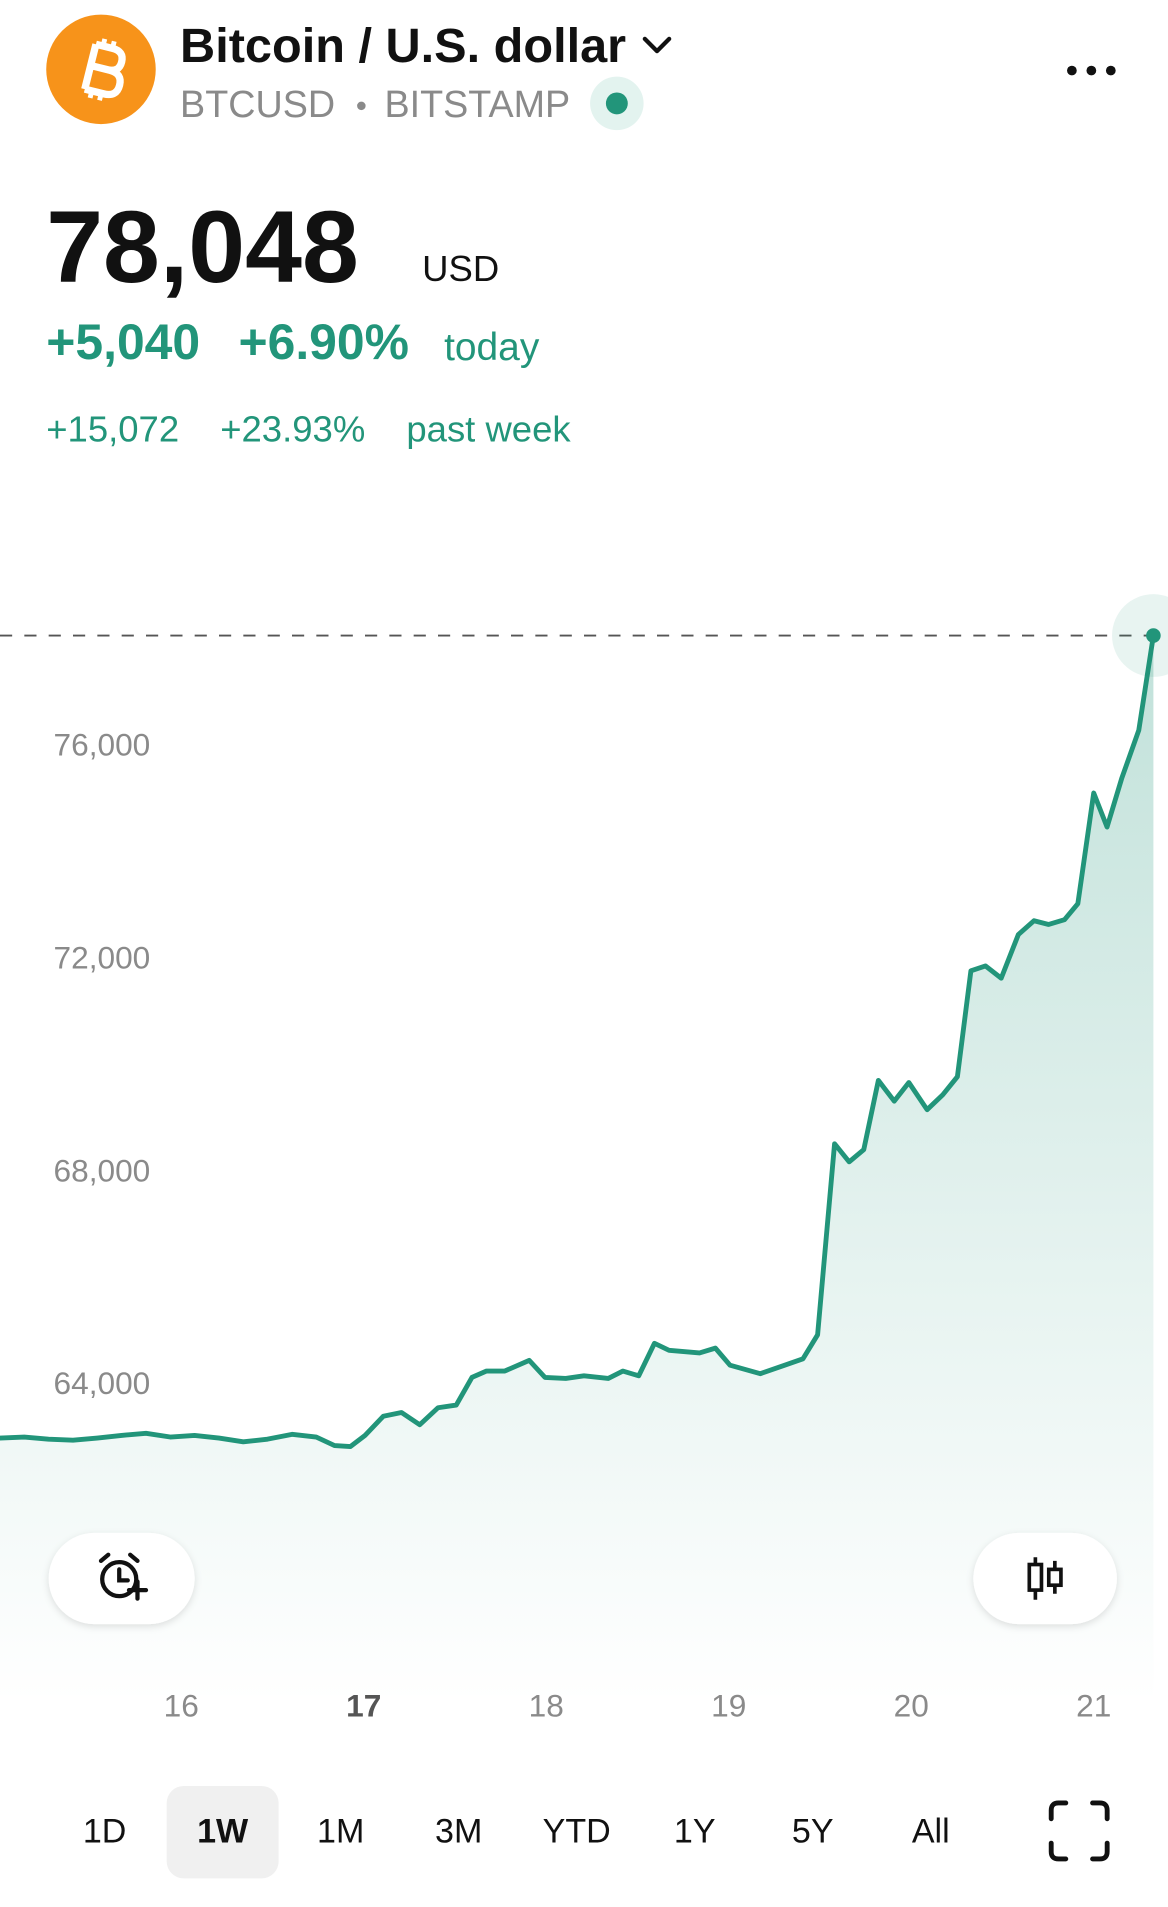  I want to click on x-tick-label: 17, so click(363, 1706).